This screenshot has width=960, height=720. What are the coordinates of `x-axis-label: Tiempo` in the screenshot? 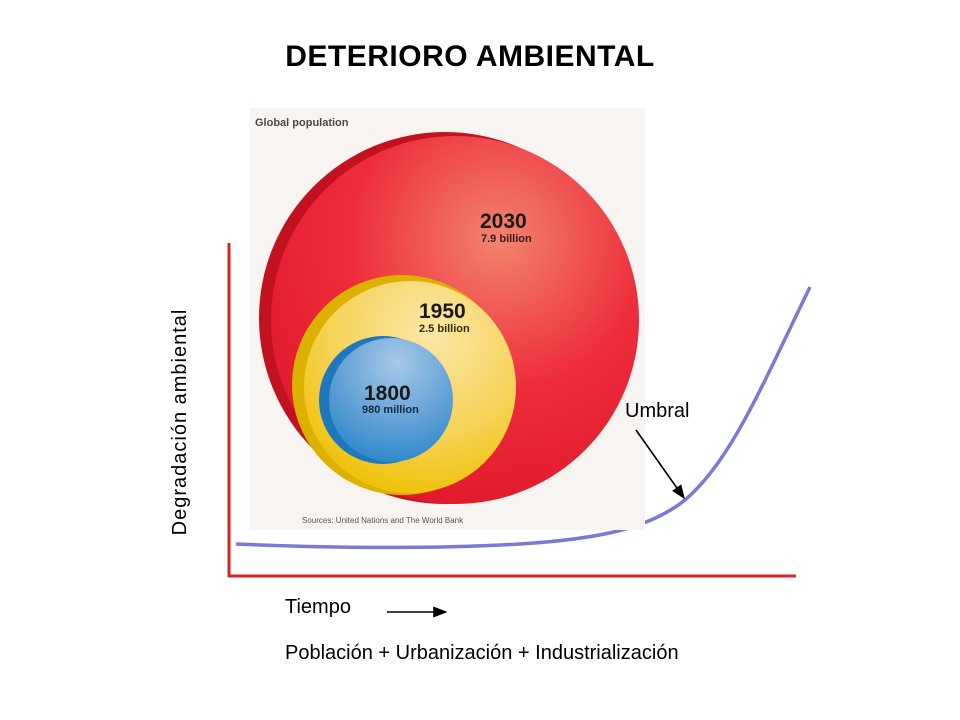 It's located at (318, 607).